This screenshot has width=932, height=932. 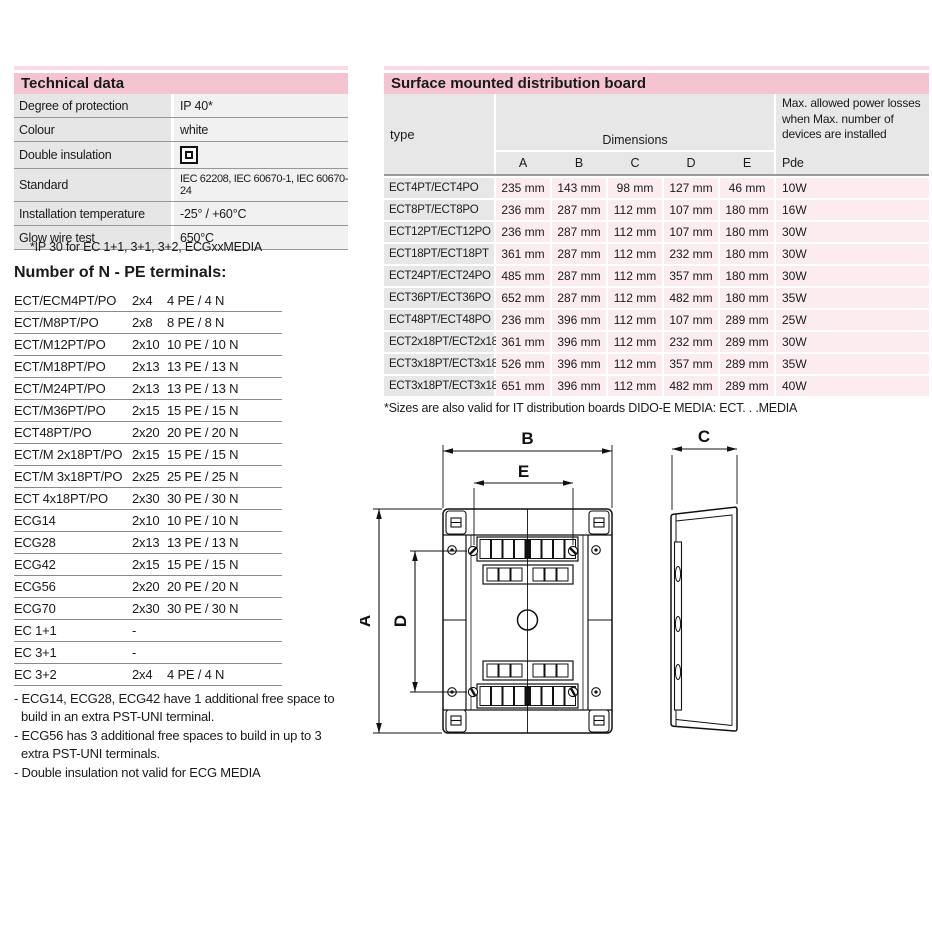 I want to click on cell-type: ECT3x18PT/ECT3x18PO, so click(x=449, y=386).